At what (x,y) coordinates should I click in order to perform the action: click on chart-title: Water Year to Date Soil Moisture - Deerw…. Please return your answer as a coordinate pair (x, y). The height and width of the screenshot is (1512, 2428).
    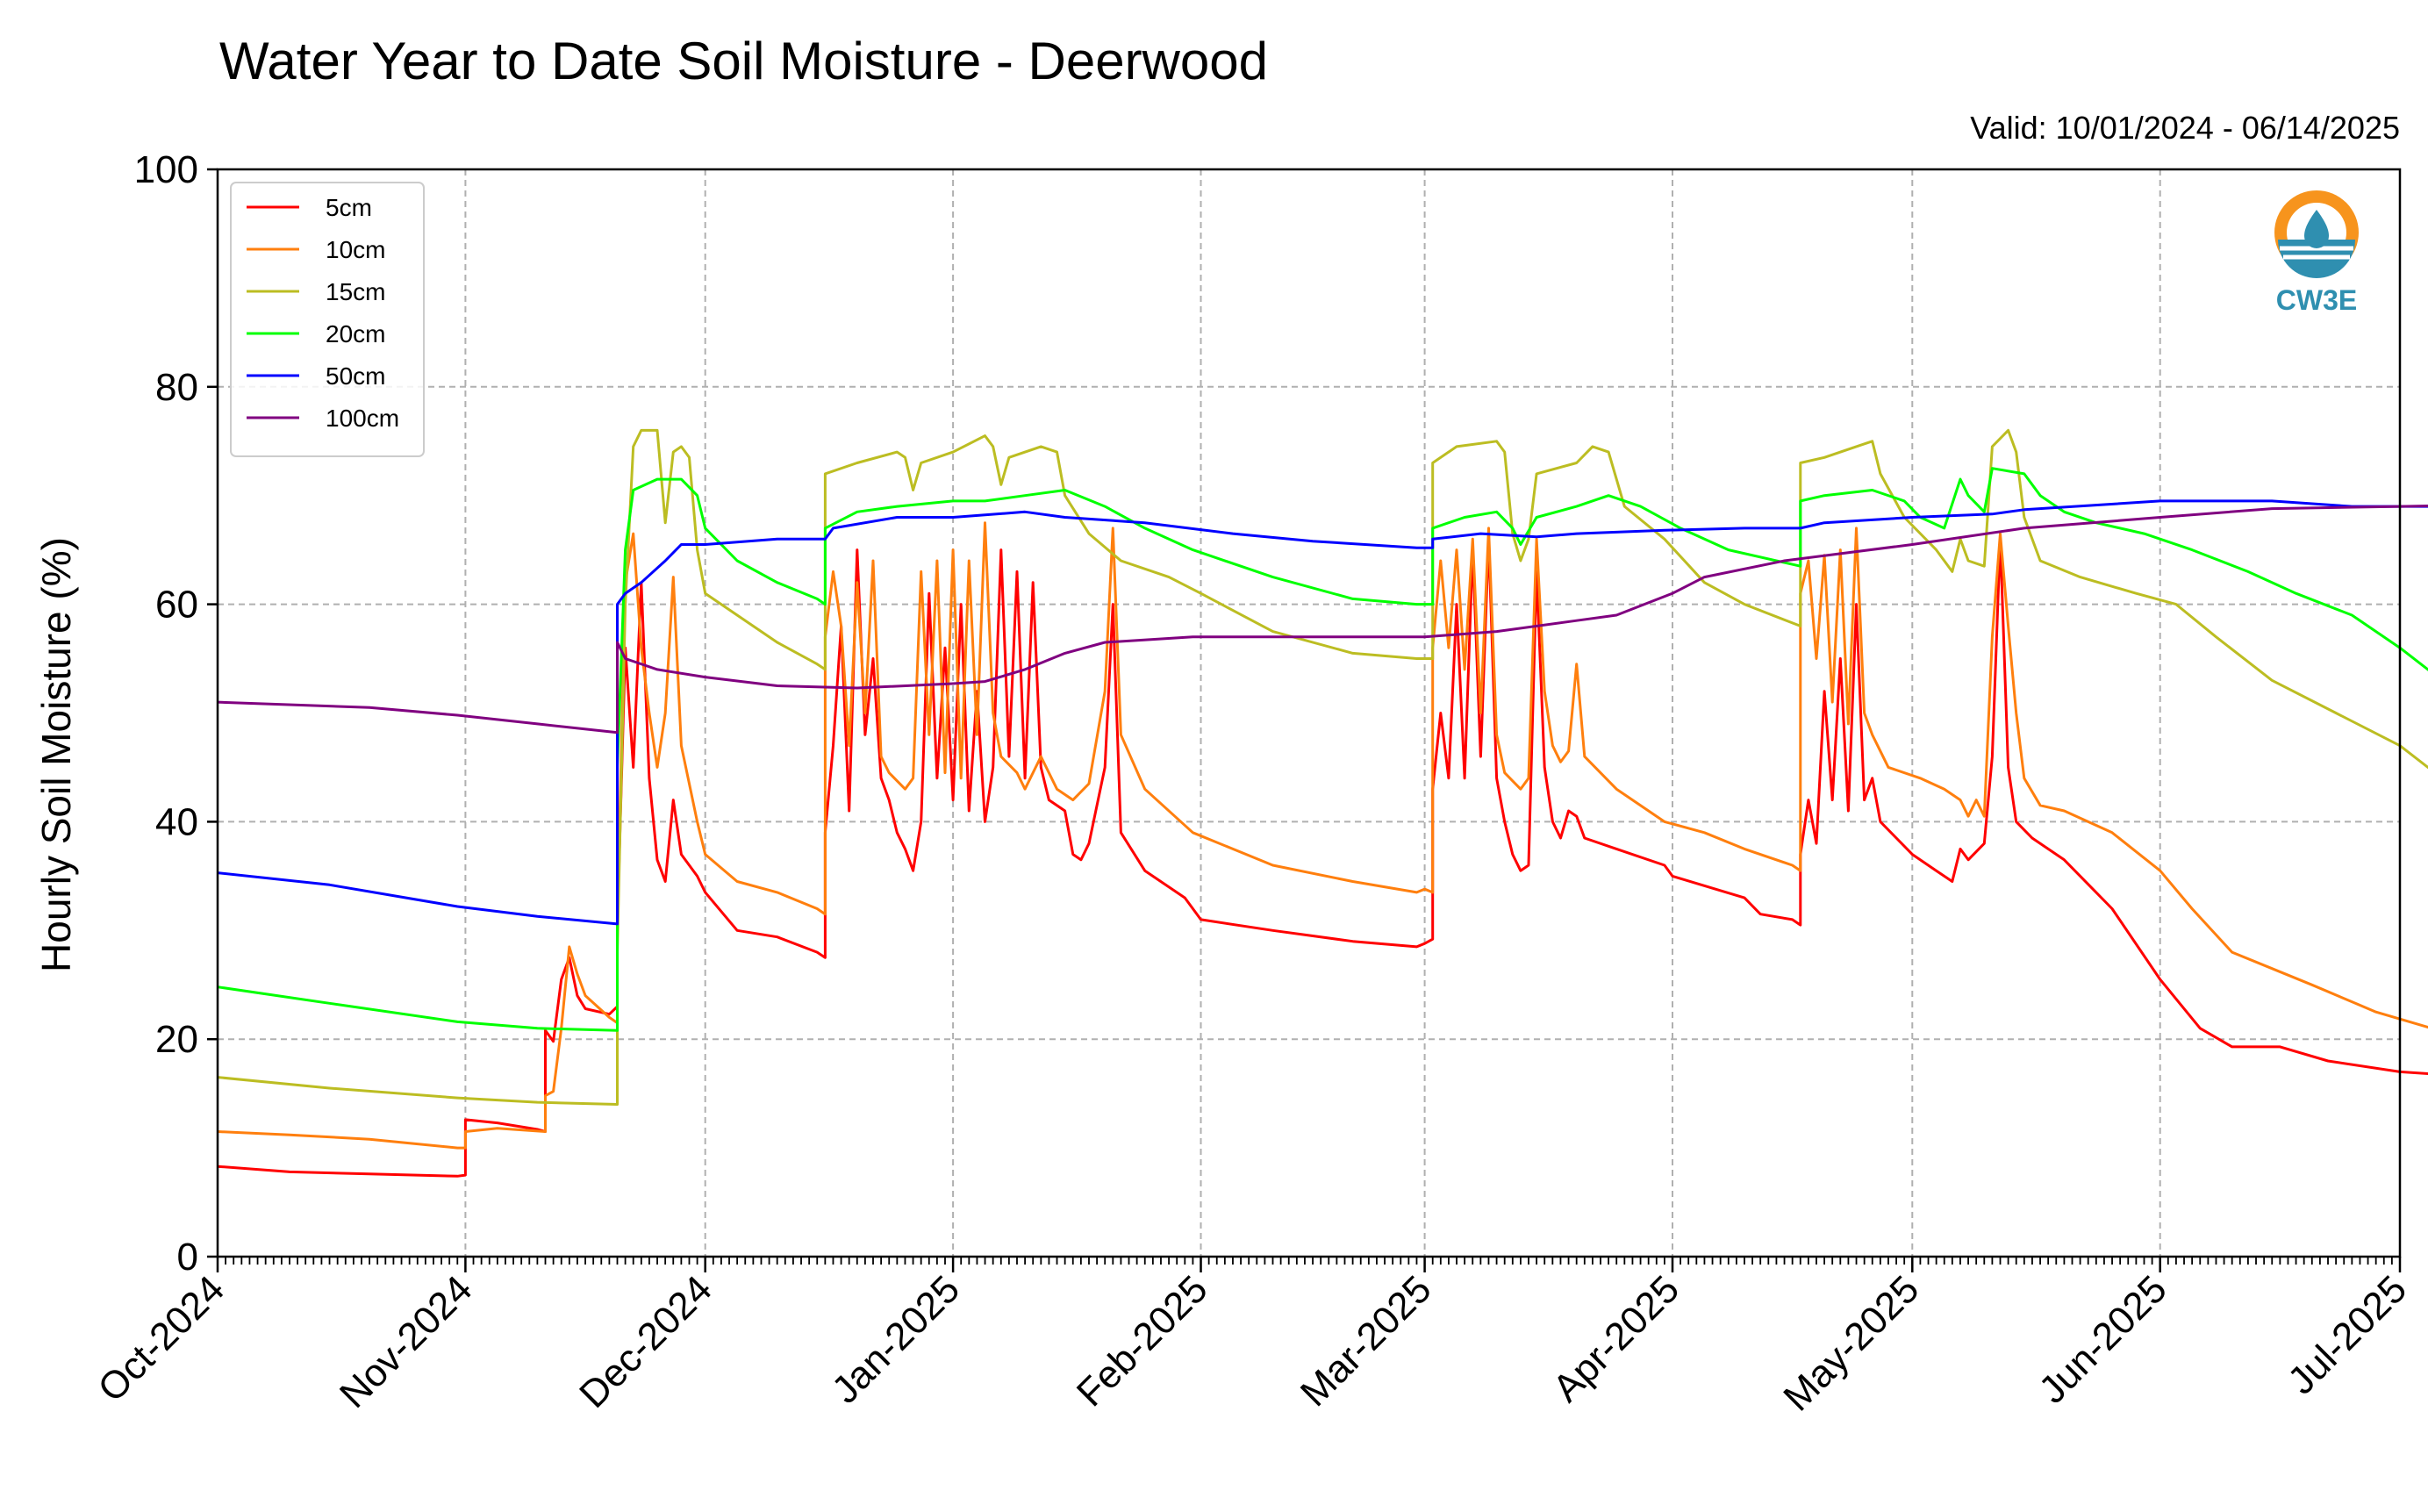
    Looking at the image, I should click on (743, 61).